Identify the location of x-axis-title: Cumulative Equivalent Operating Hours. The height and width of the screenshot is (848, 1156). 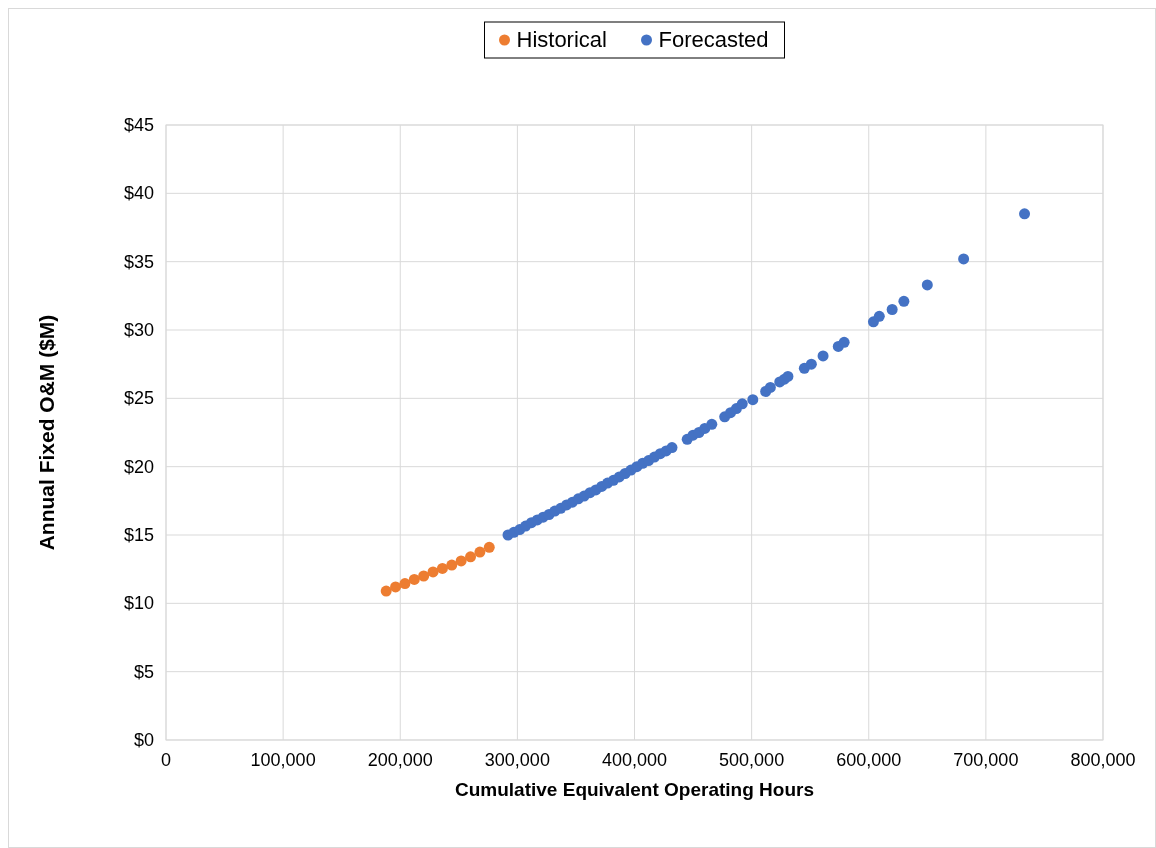
(634, 789).